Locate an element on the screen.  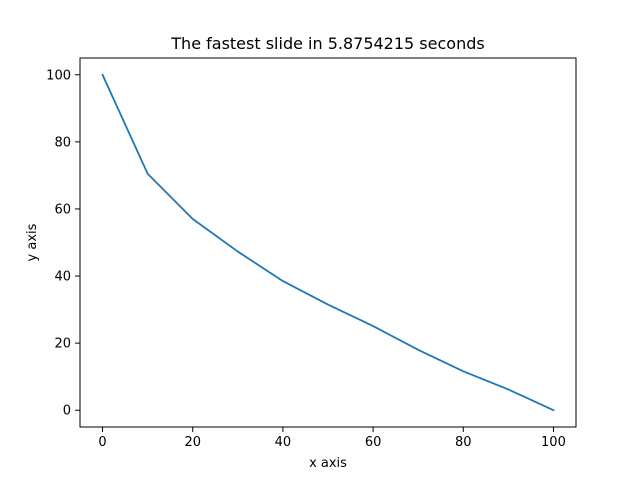
x-tick-label: 20 is located at coordinates (192, 442).